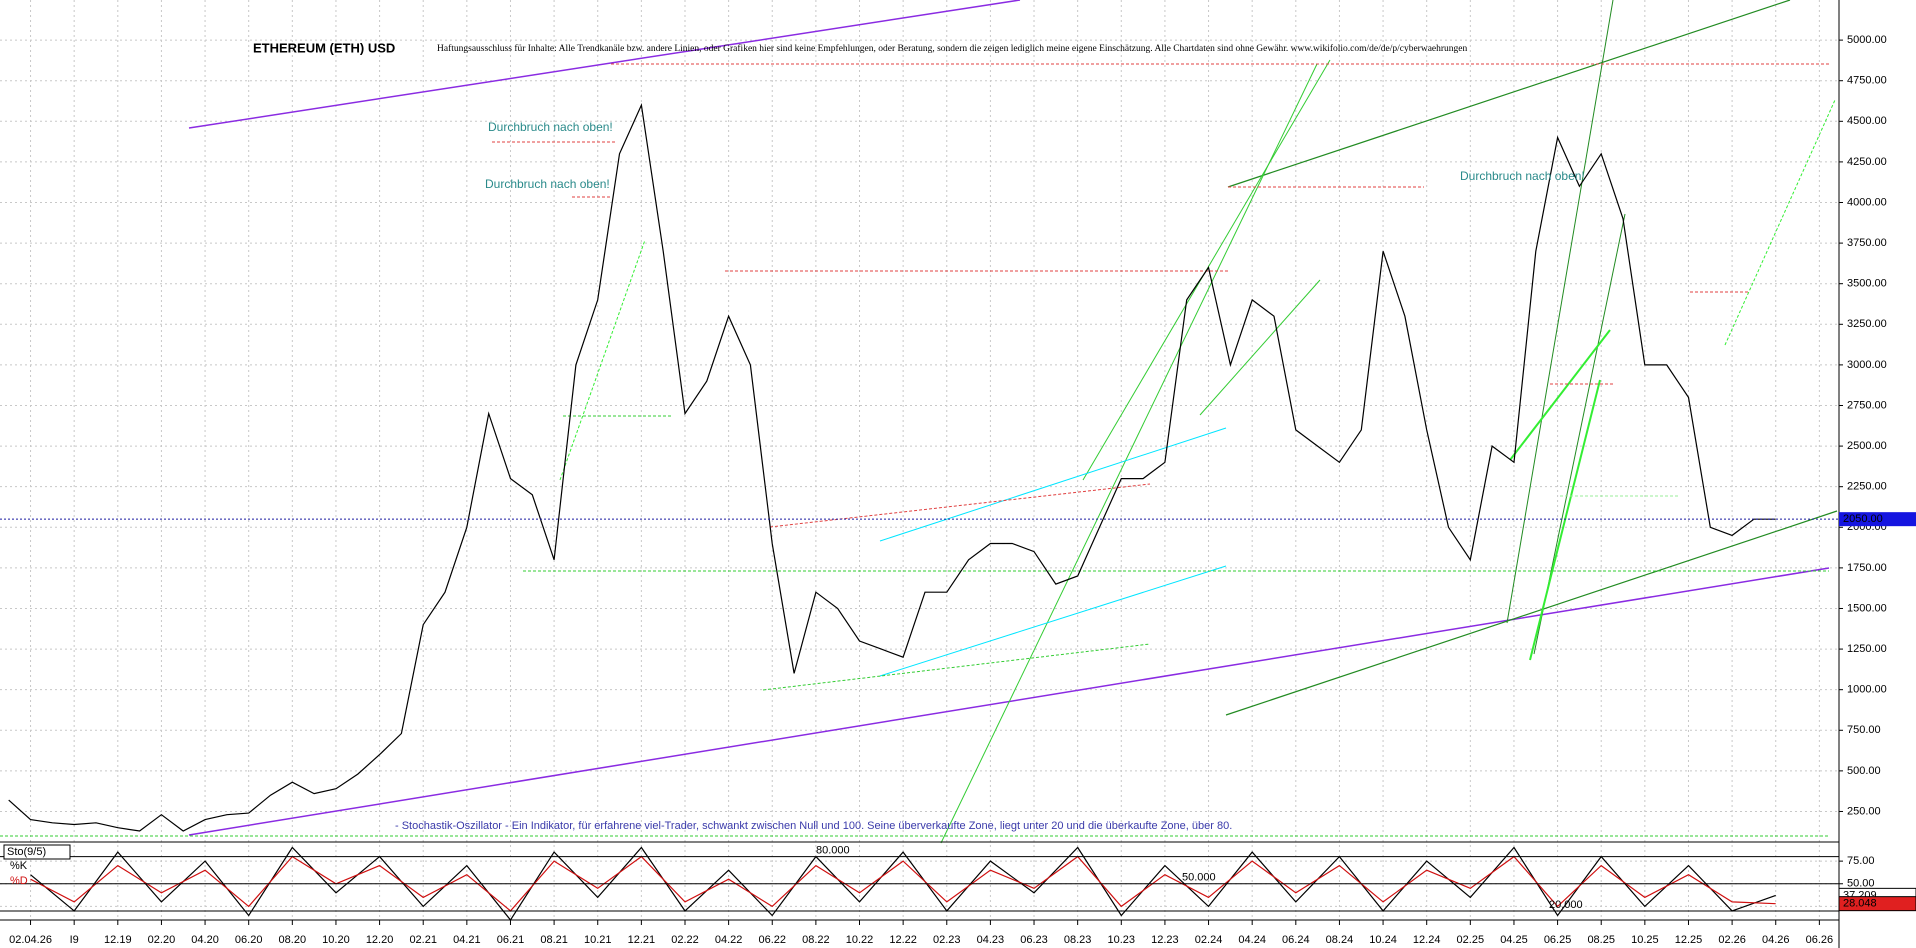 This screenshot has width=1916, height=948. Describe the element at coordinates (1863, 519) in the screenshot. I see `last-price-label: 2050.00` at that location.